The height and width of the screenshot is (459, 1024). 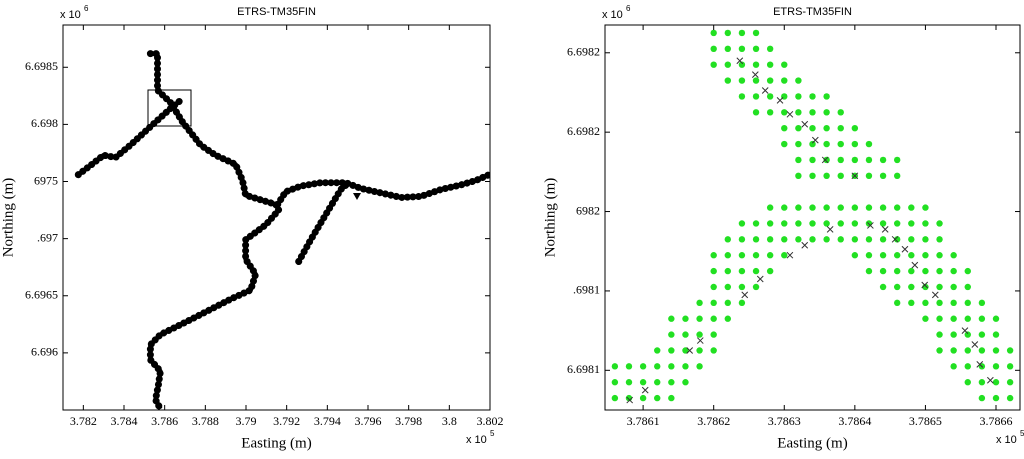 I want to click on y-exponent: 6, so click(x=628, y=8).